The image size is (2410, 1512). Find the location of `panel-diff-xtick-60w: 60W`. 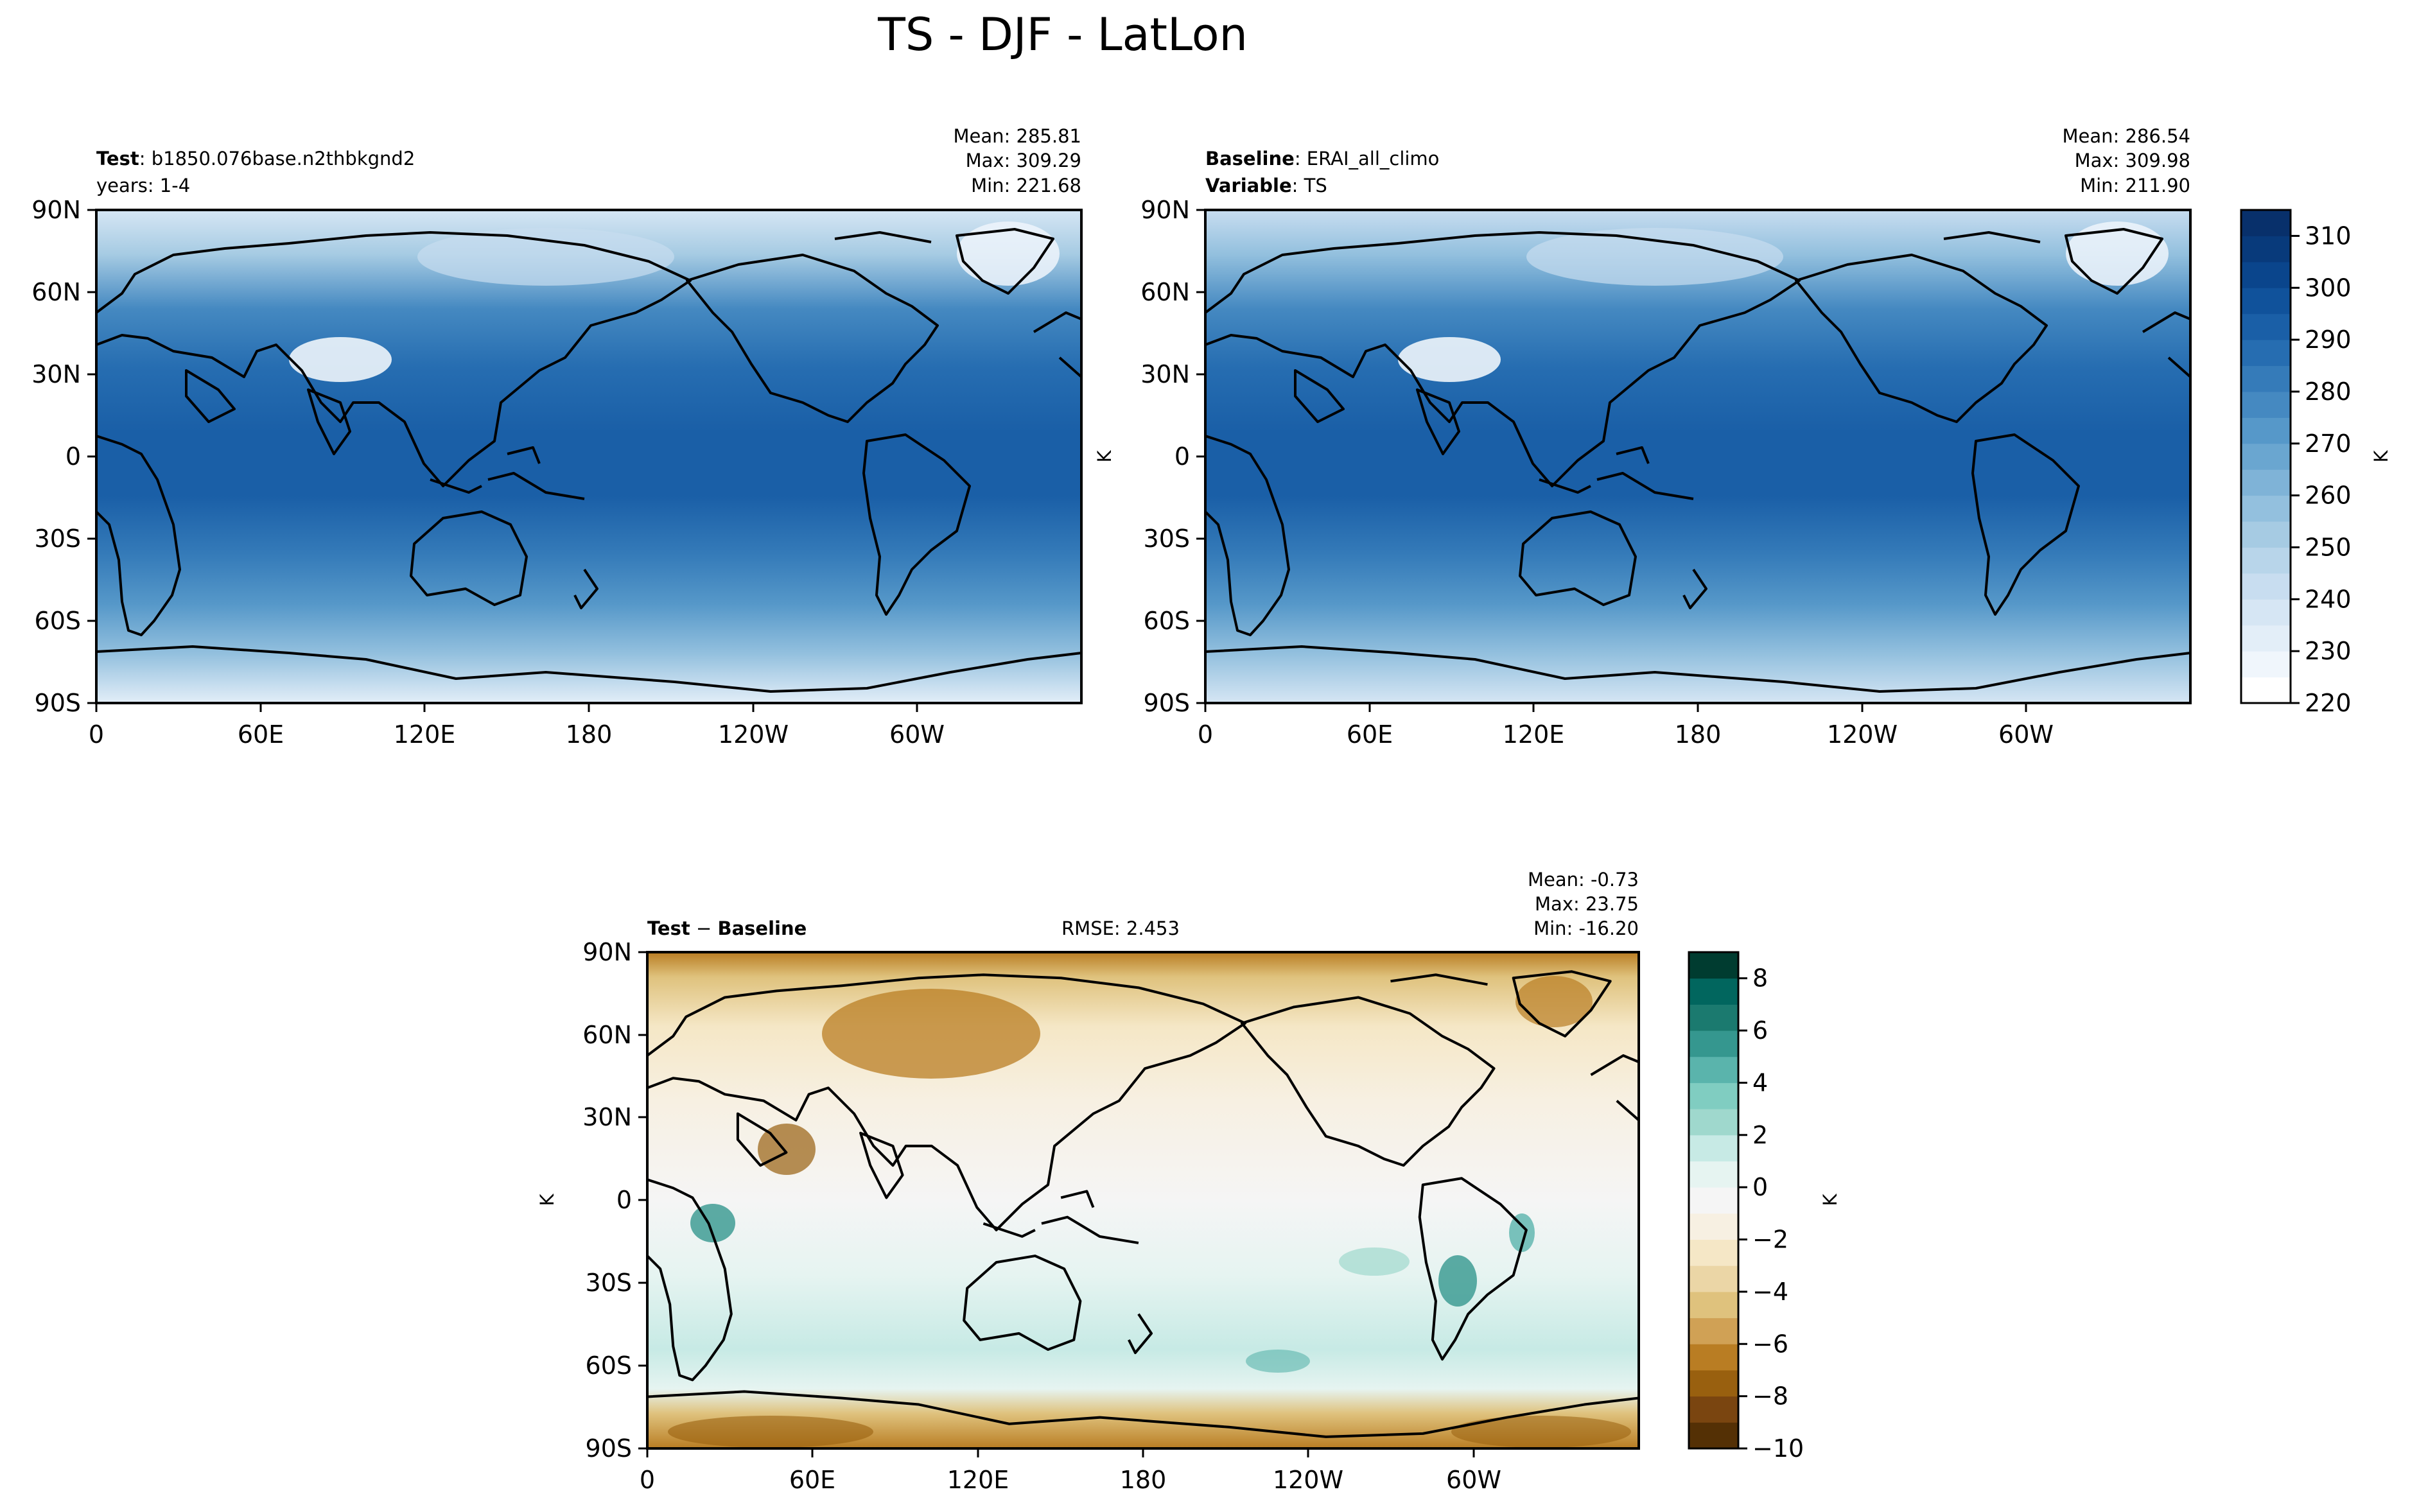

panel-diff-xtick-60w: 60W is located at coordinates (1473, 1480).